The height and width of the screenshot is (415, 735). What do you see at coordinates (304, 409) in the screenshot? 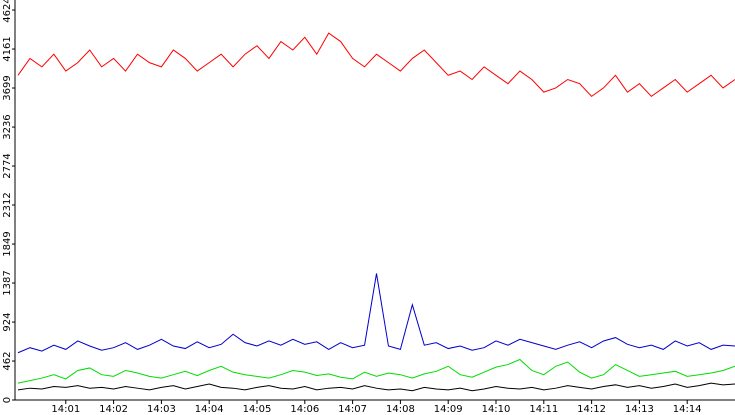
I see `x-tick-label: 14:06` at bounding box center [304, 409].